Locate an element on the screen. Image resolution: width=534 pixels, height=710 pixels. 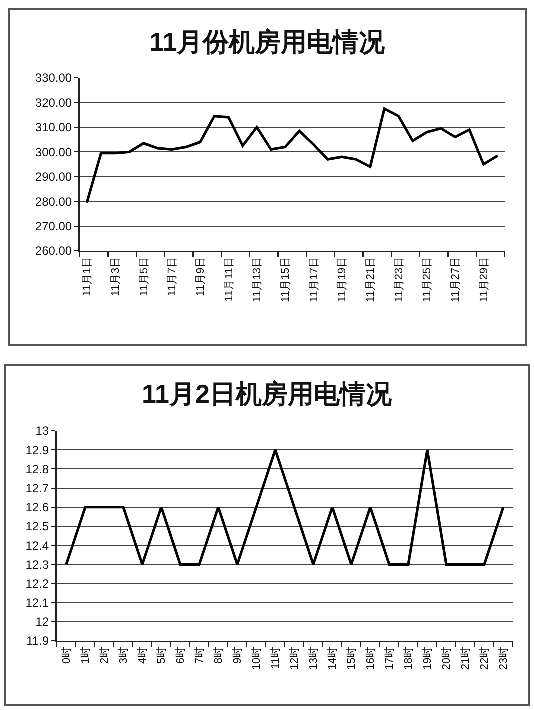
line-series is located at coordinates (293, 156).